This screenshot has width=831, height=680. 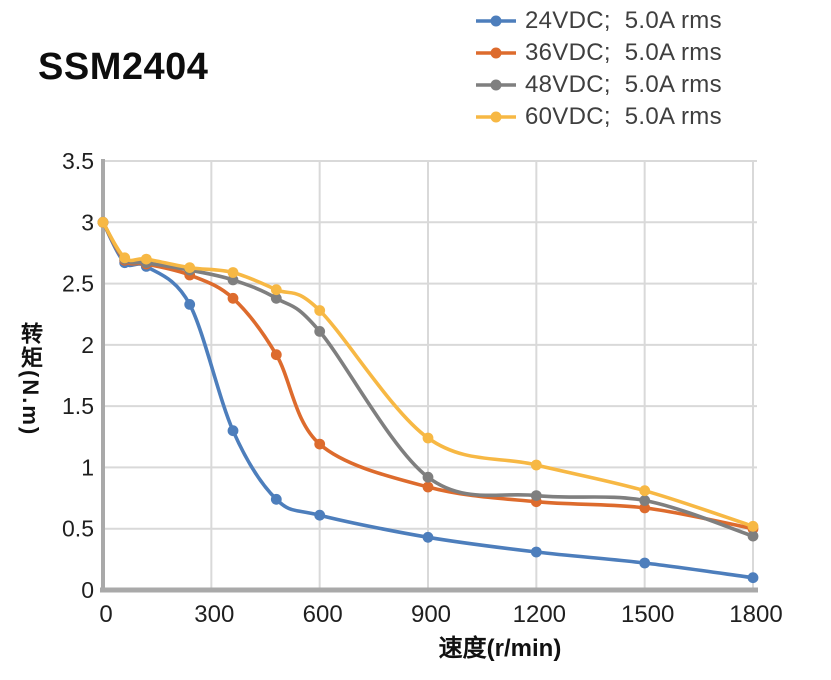 What do you see at coordinates (623, 84) in the screenshot?
I see `legend-label-2: 48VDC; 5.0A rms` at bounding box center [623, 84].